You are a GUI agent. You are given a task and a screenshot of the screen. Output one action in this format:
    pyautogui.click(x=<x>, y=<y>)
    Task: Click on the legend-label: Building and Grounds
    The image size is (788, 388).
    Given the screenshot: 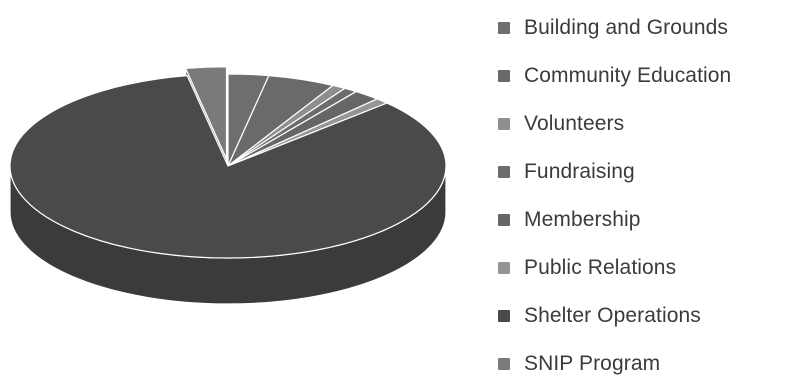 What is the action you would take?
    pyautogui.click(x=626, y=27)
    